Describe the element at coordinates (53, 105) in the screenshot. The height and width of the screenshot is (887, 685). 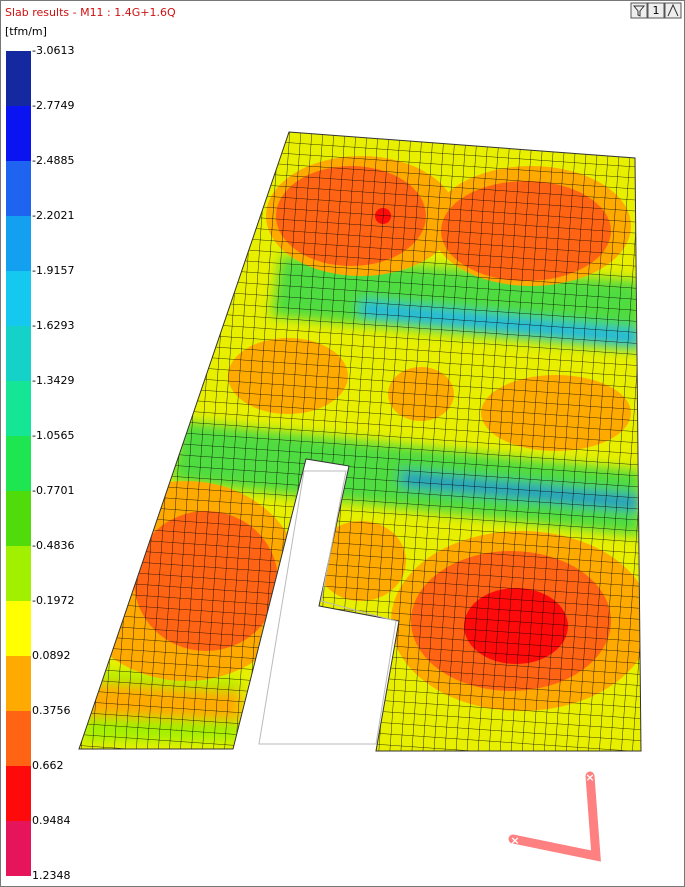
I see `legend-label: -2.7749` at that location.